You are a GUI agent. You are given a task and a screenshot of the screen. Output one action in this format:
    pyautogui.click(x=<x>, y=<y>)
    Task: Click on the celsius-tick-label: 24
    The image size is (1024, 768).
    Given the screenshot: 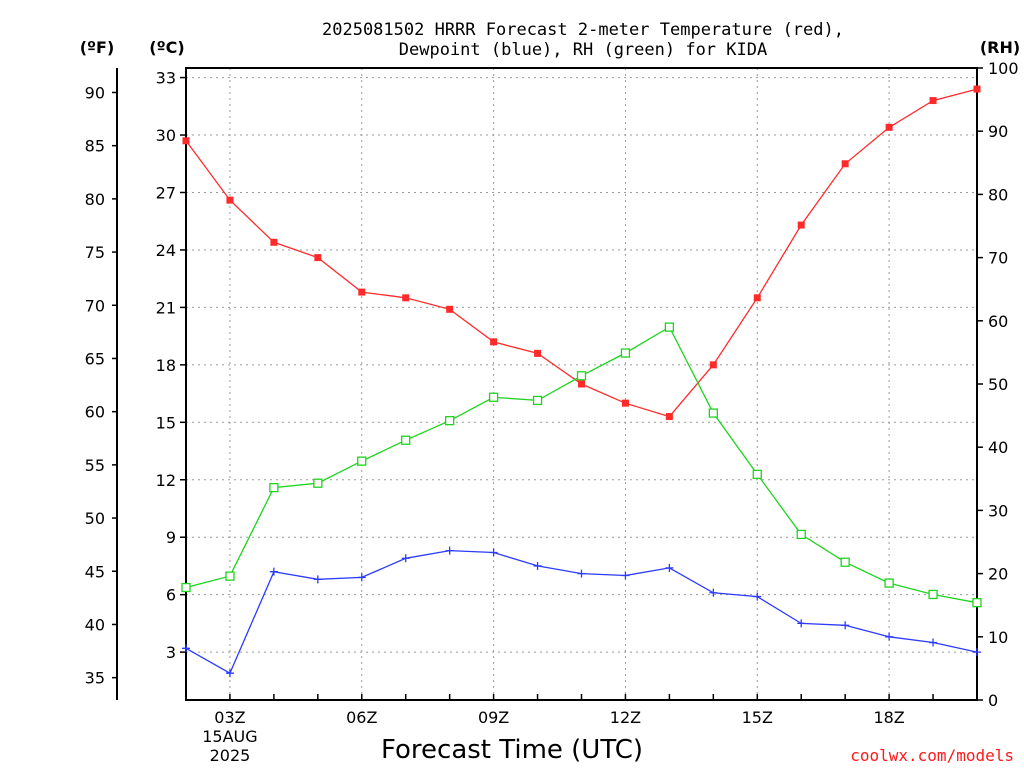 What is the action you would take?
    pyautogui.click(x=166, y=250)
    